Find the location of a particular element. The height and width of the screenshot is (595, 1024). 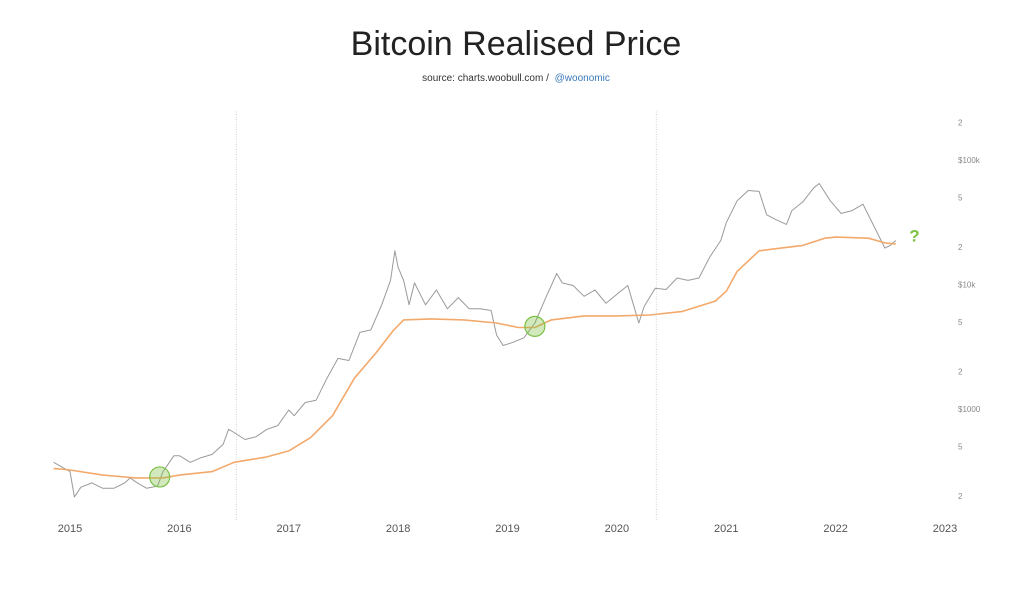

y-tick-label: $1000 is located at coordinates (969, 409).